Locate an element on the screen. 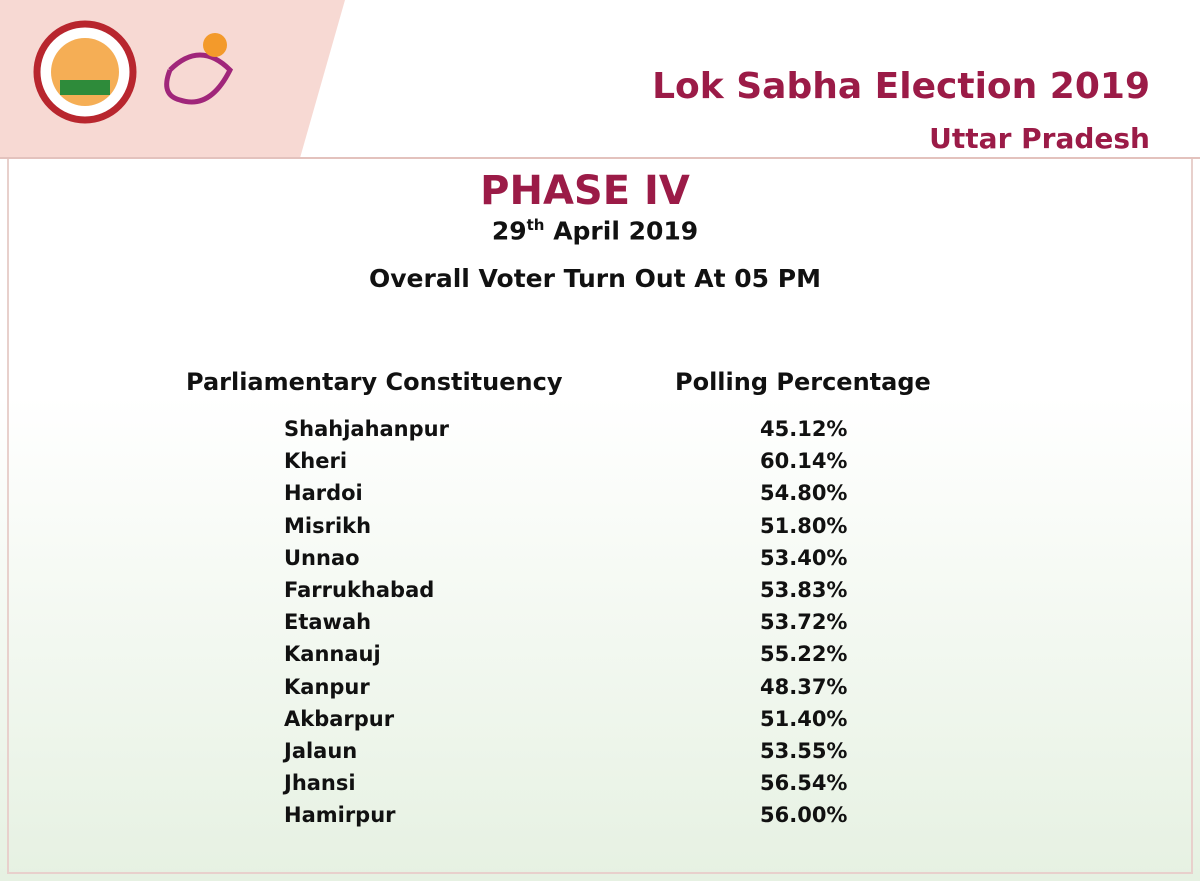 This screenshot has height=881, width=1200. constituency: Akbarpur is located at coordinates (339, 718).